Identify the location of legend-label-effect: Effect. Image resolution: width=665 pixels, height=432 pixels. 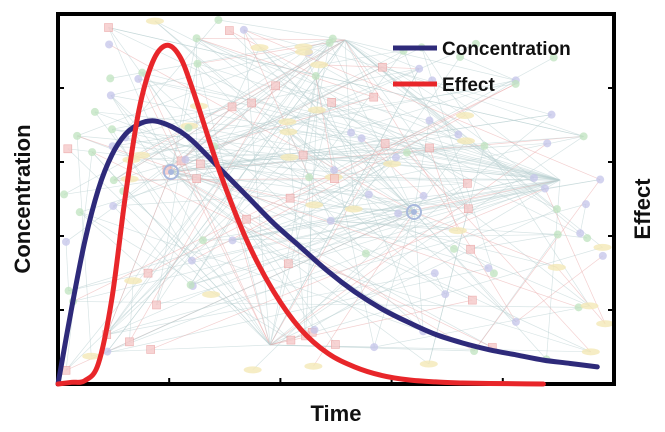
(468, 85).